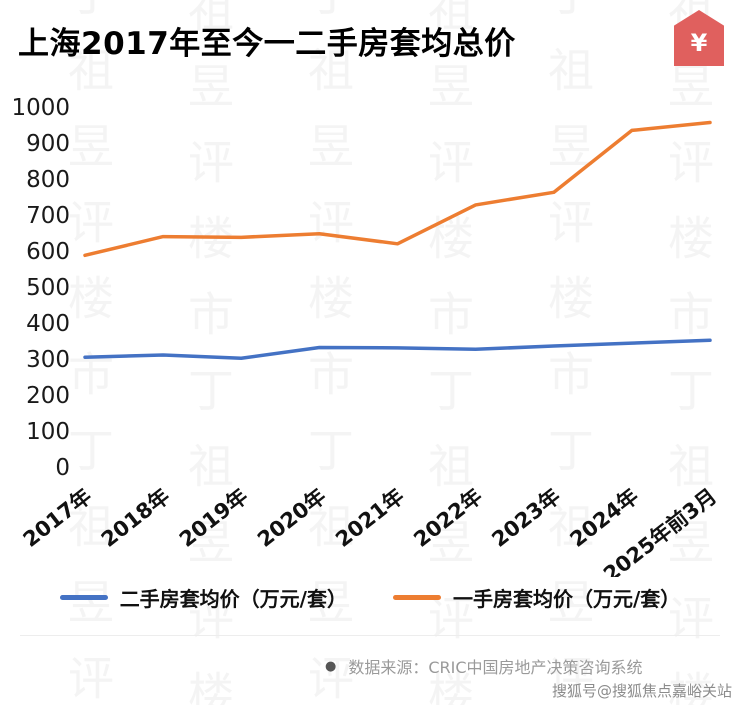  What do you see at coordinates (48, 144) in the screenshot?
I see `y-axis-tick-label: 900` at bounding box center [48, 144].